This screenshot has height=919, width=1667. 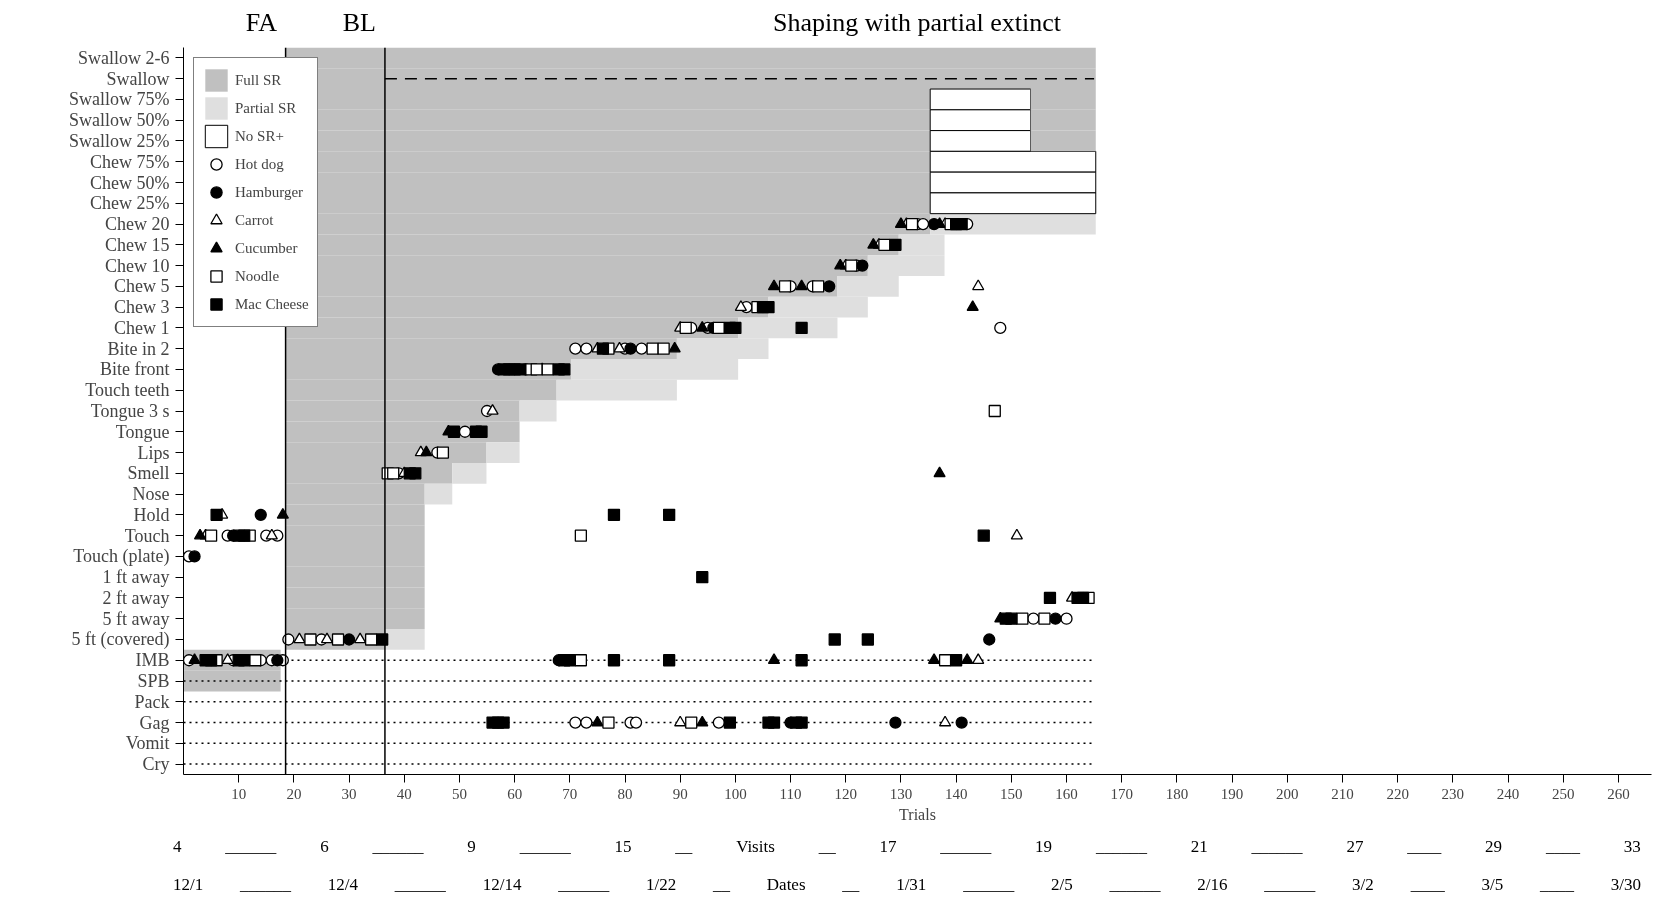 I want to click on y-tick-label: Swallow 50%, so click(x=119, y=120).